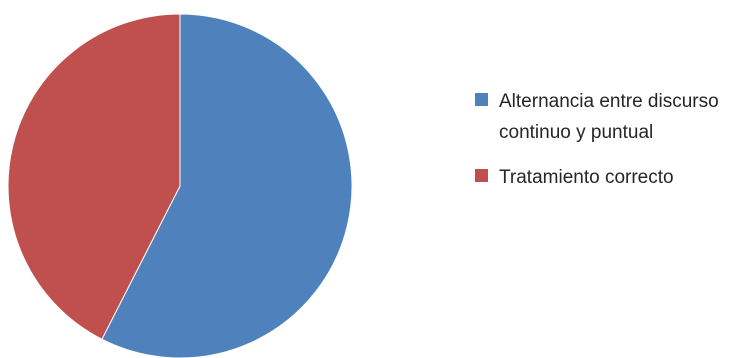 This screenshot has height=358, width=731. I want to click on legend-label-tratamiento: Tratamiento correcto, so click(586, 177).